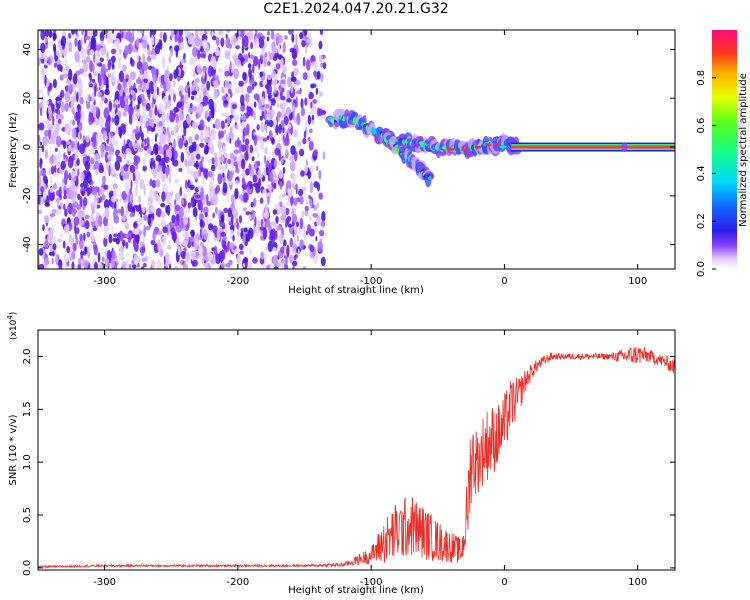  Describe the element at coordinates (637, 281) in the screenshot. I see `x-tick-label: 100` at that location.